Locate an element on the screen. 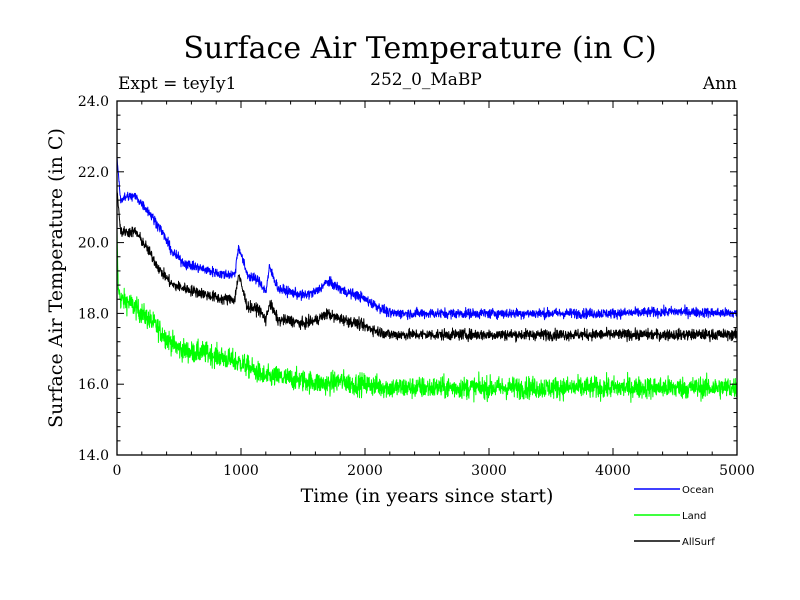 This screenshot has width=800, height=600. y-tick-label: 18.0 is located at coordinates (93, 314).